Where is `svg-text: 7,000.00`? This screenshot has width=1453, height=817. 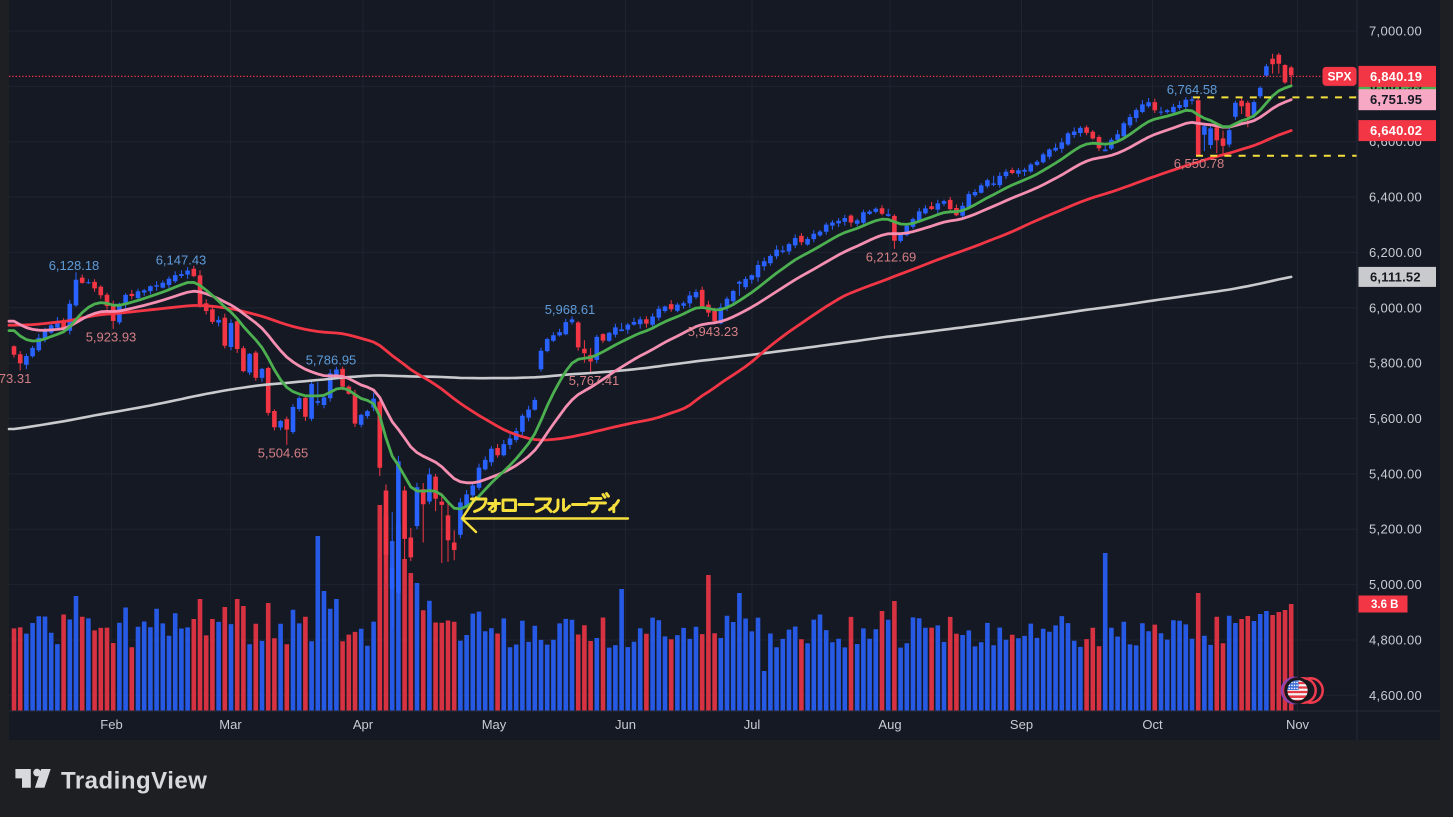
svg-text: 7,000.00 is located at coordinates (1395, 31).